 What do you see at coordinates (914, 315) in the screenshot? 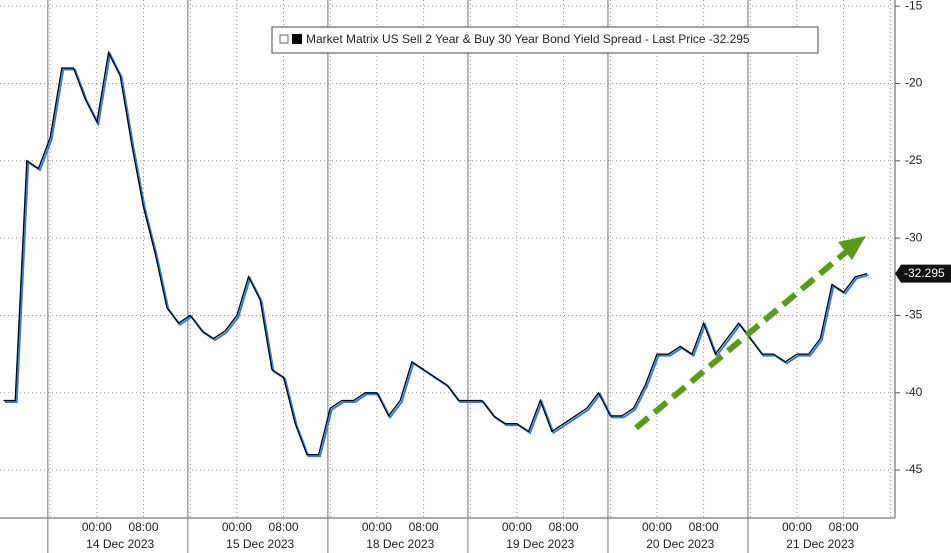
I see `y-tick-label: -35` at bounding box center [914, 315].